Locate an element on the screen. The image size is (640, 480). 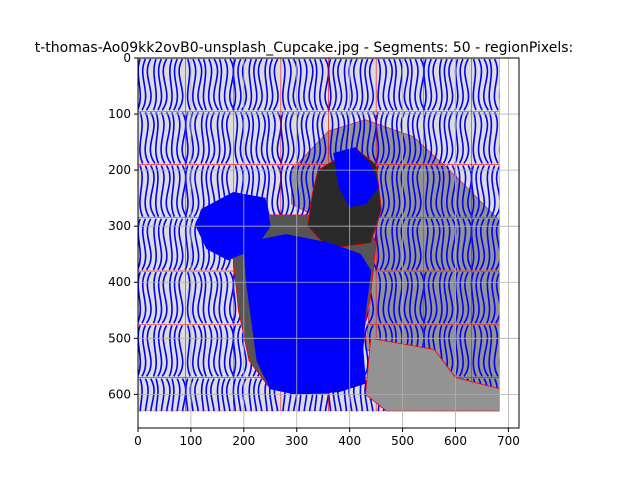
y-tick-label: 200 is located at coordinates (119, 170).